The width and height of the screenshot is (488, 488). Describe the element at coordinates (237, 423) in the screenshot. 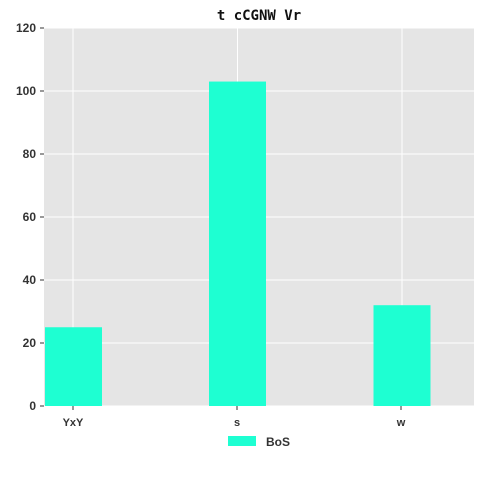

I see `x-tick-label-1: s` at that location.